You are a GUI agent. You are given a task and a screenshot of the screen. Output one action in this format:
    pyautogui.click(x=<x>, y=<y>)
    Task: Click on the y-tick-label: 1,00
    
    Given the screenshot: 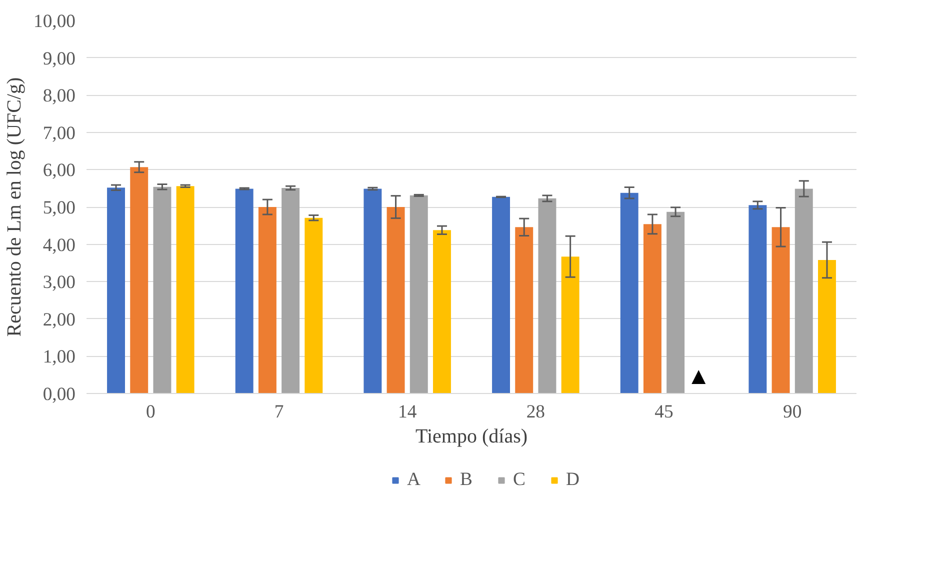 What is the action you would take?
    pyautogui.click(x=59, y=357)
    